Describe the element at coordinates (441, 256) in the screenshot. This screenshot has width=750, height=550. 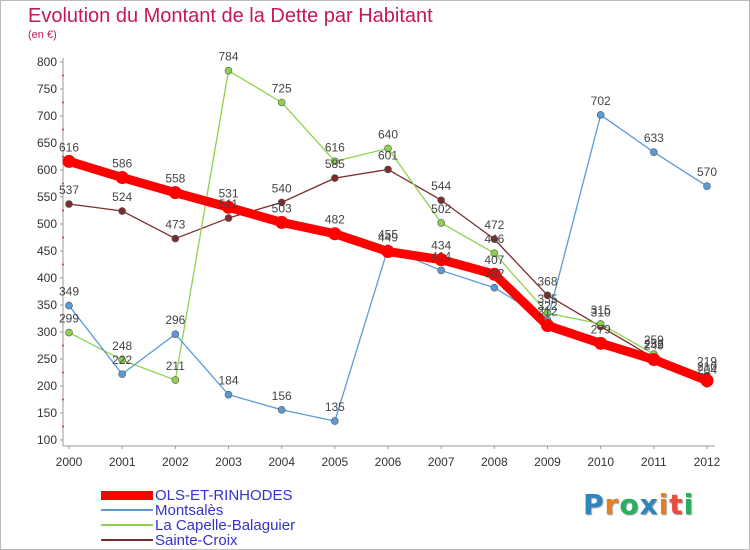
I see `data-label: 414` at that location.